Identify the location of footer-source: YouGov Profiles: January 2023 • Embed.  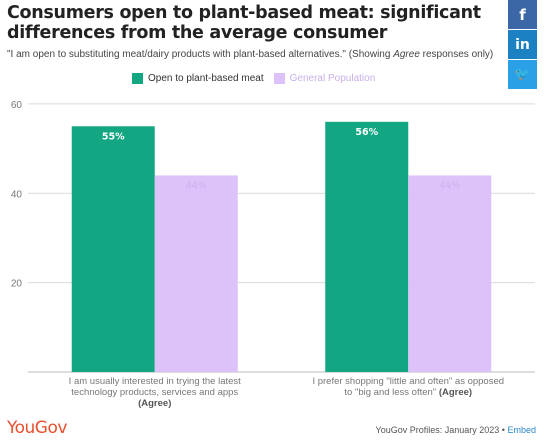
(456, 430).